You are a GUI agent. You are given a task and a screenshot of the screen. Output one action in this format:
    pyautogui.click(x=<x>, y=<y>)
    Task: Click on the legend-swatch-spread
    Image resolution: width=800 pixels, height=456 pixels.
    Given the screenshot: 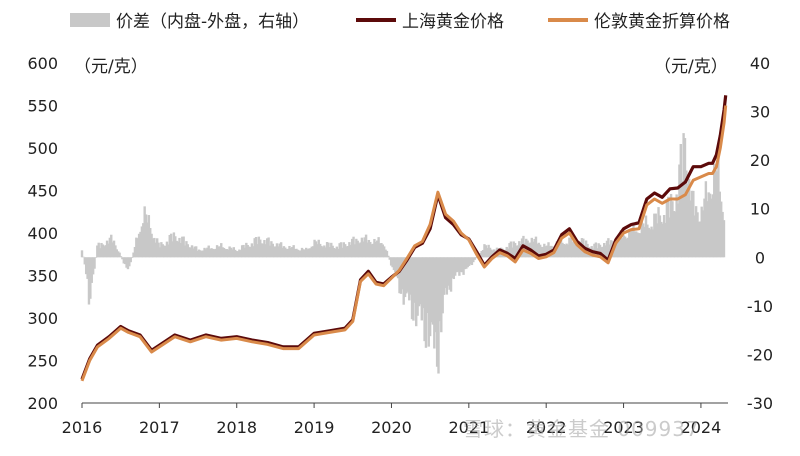 What is the action you would take?
    pyautogui.click(x=90, y=19)
    